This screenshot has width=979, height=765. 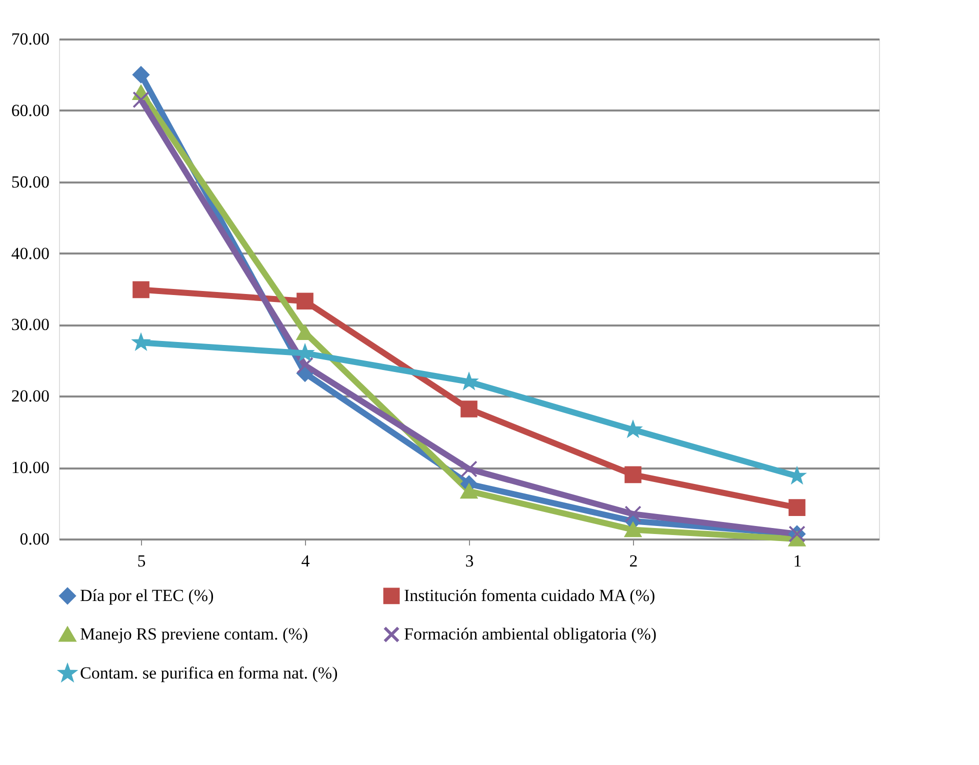 I want to click on legend-label: Formación ambiental obligatoria (%), so click(x=530, y=634).